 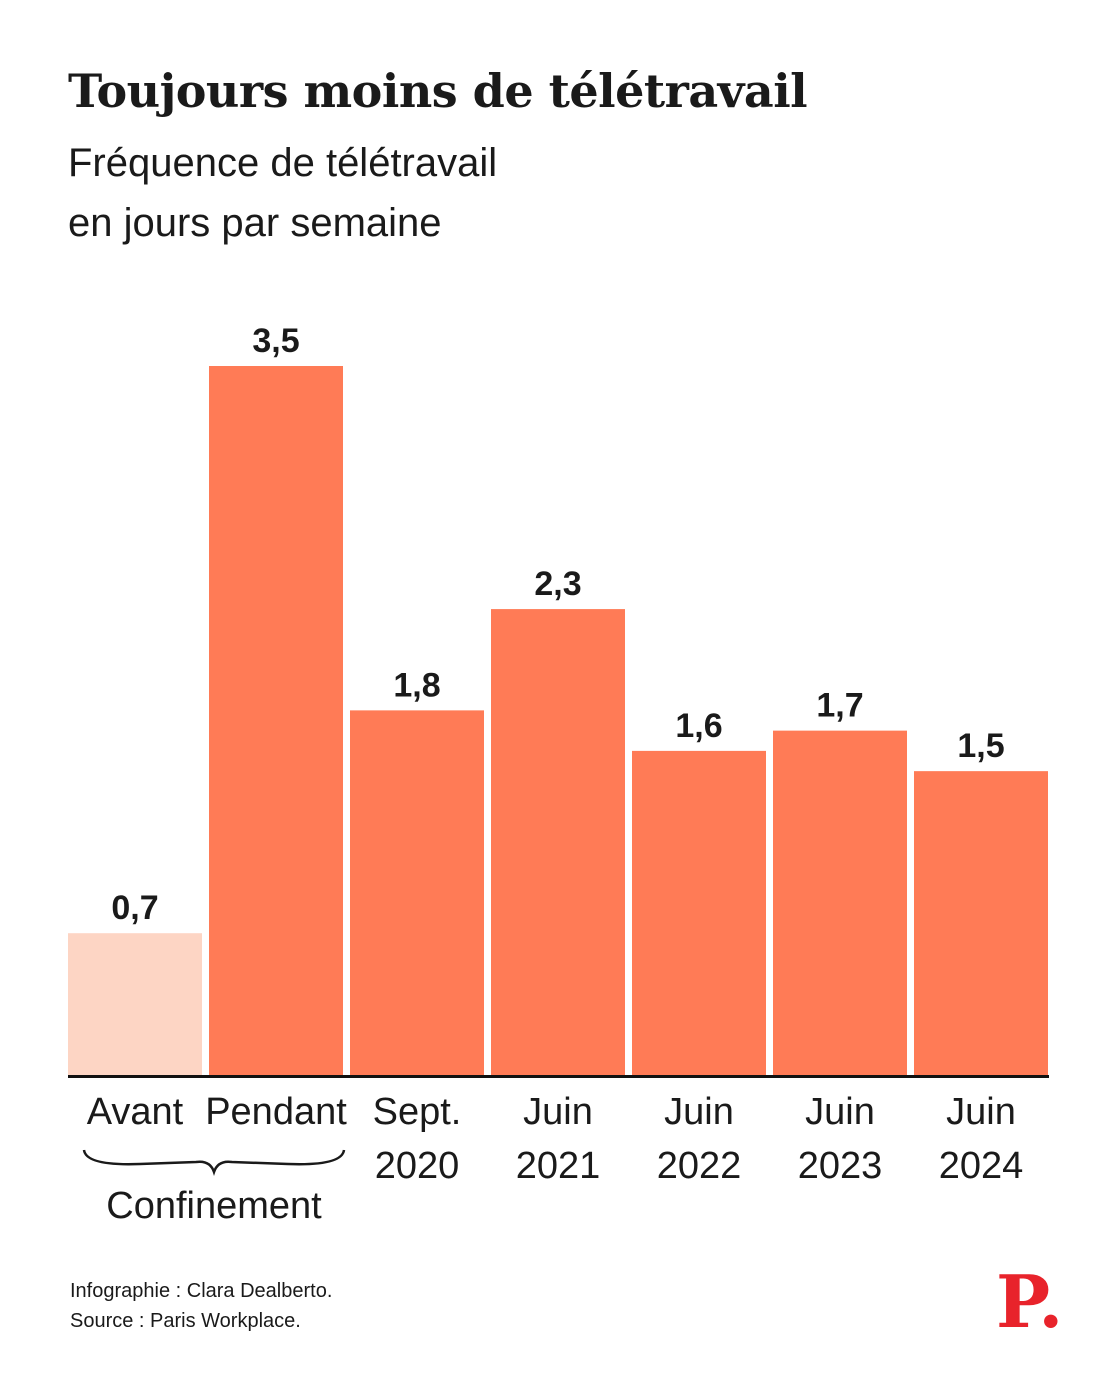 I want to click on chart-title: Toujours moins de télétravail, so click(x=438, y=91).